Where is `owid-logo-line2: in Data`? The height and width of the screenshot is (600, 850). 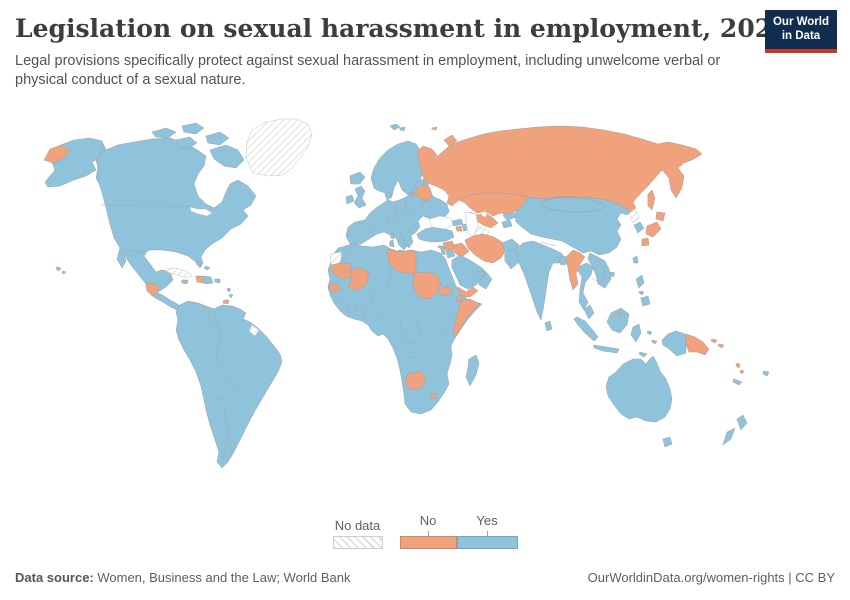 owid-logo-line2: in Data is located at coordinates (801, 35).